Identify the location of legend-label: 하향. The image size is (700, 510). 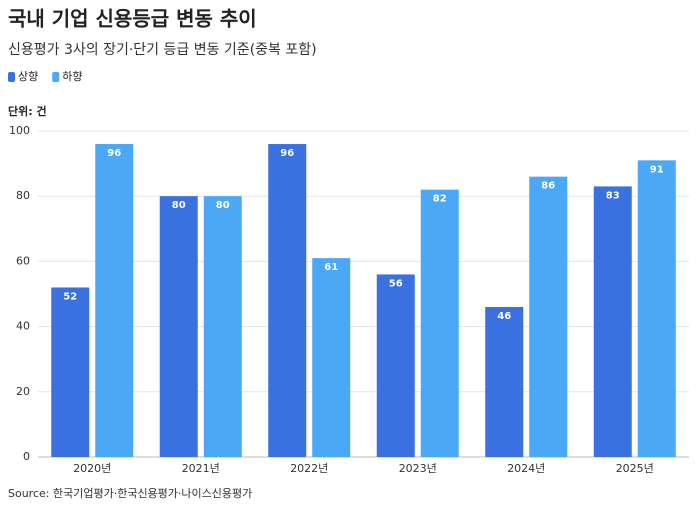
(72, 76).